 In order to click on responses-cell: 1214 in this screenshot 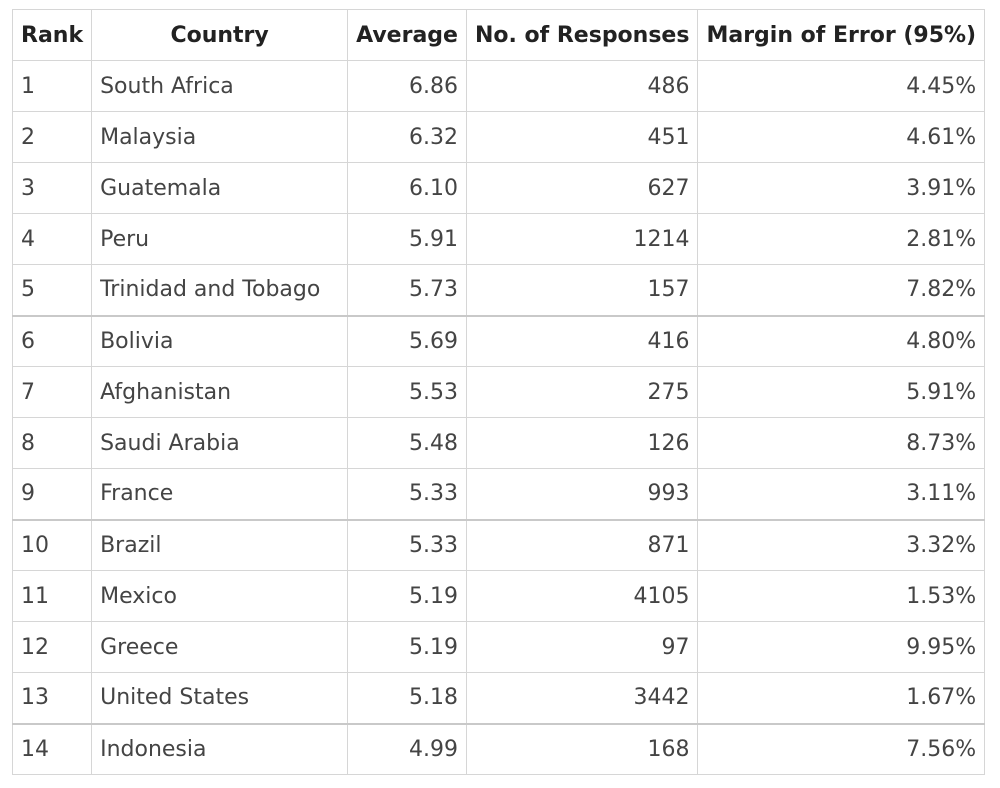, I will do `click(582, 239)`.